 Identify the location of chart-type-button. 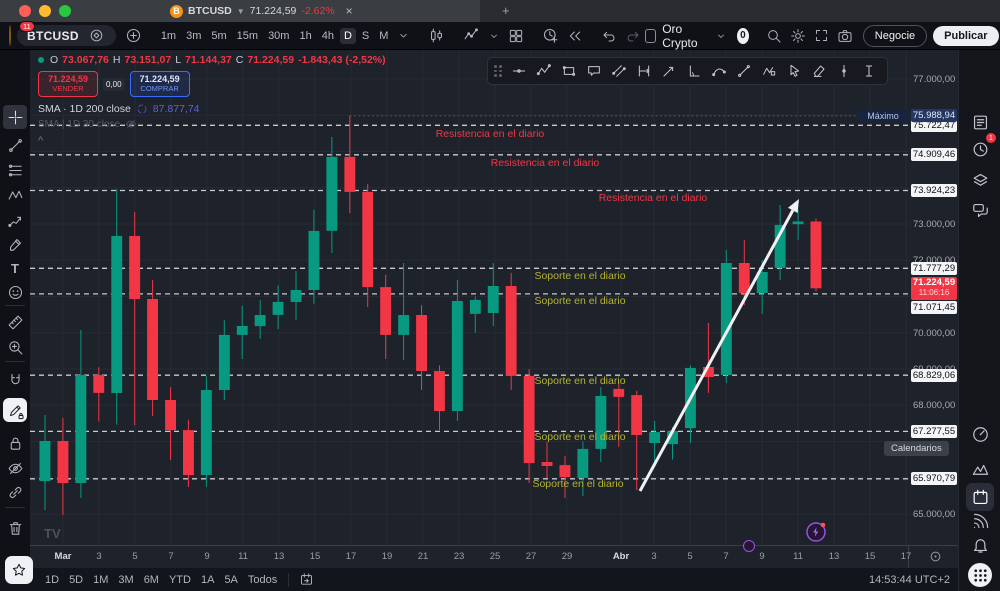
(436, 35).